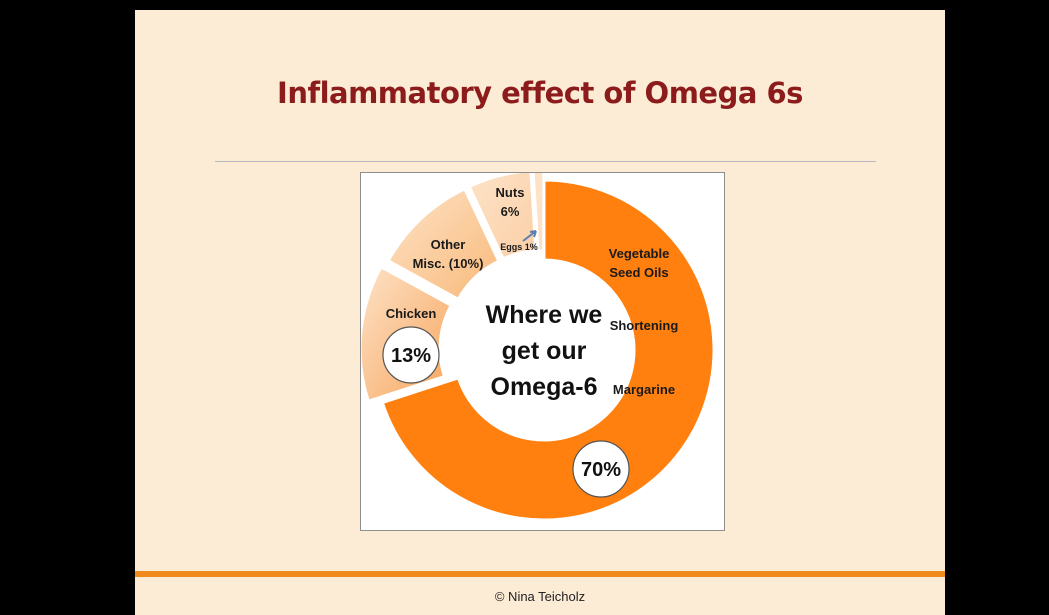  Describe the element at coordinates (544, 387) in the screenshot. I see `center-text-line: Omega-6` at that location.